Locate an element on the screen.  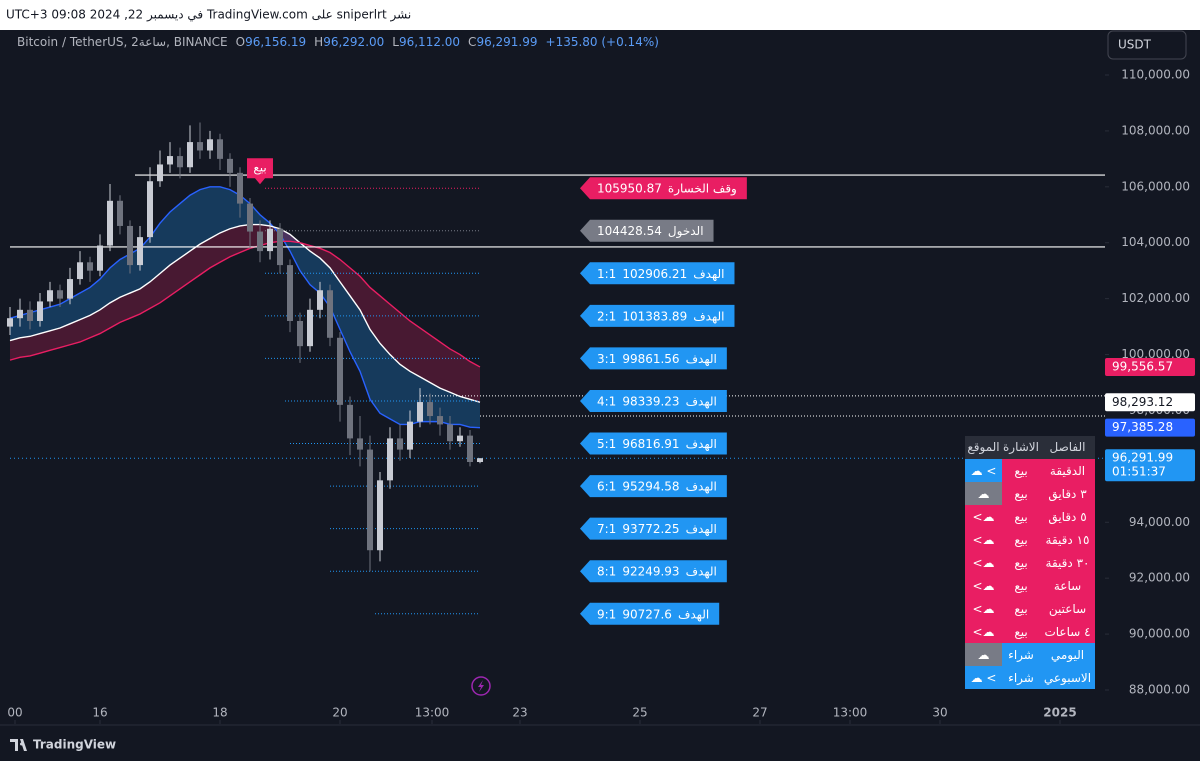
symbol: Bitcoin / TetherUS, 2ساعة, BINANCE is located at coordinates (122, 42).